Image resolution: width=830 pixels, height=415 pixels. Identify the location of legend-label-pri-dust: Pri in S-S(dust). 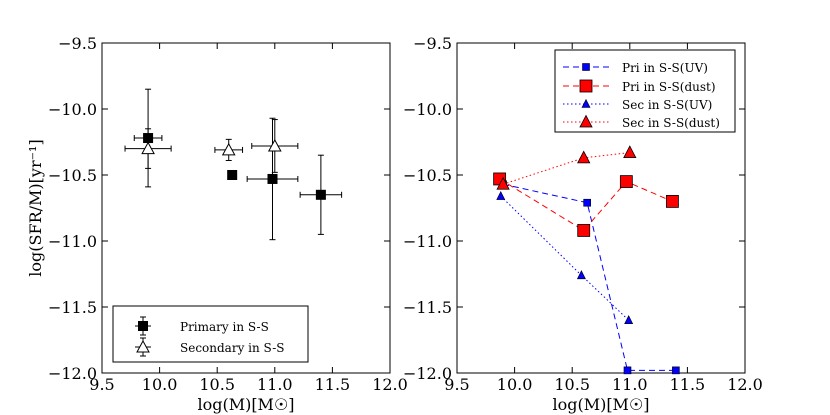
(669, 87).